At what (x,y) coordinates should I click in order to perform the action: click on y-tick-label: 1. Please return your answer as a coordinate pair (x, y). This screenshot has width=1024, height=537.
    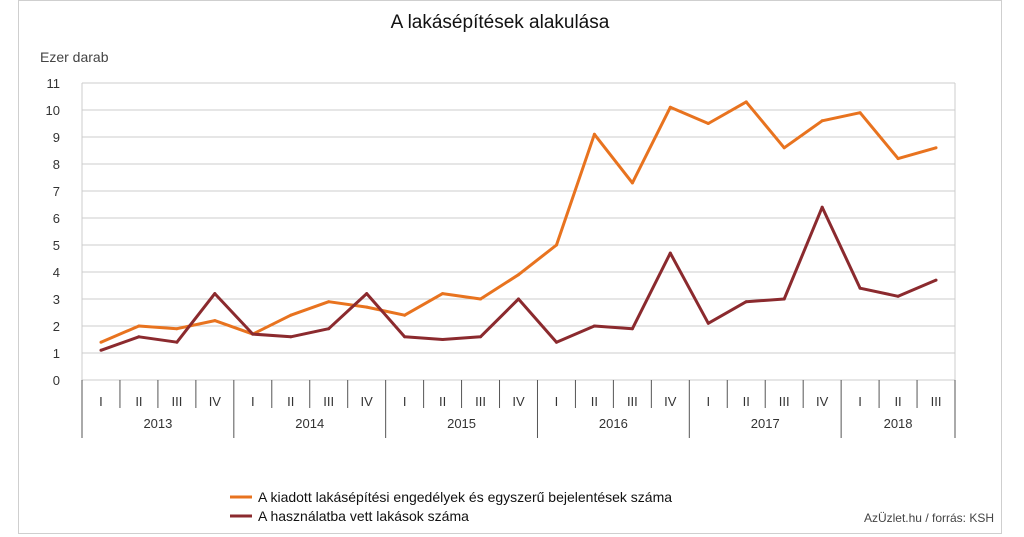
    Looking at the image, I should click on (56, 353).